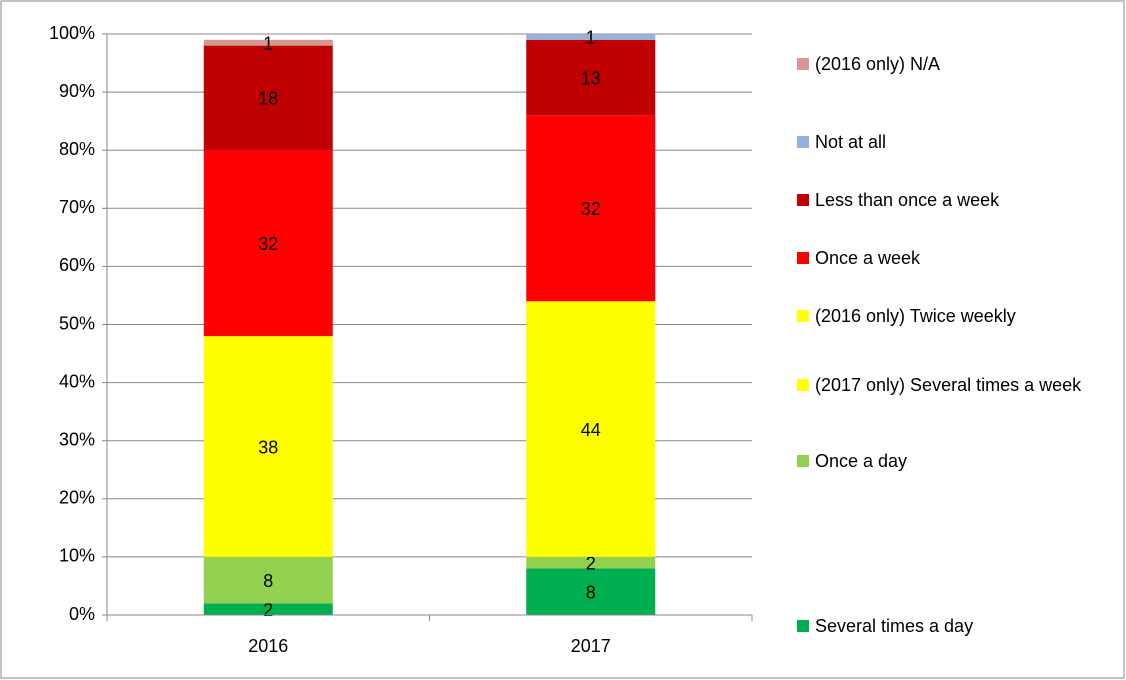 Image resolution: width=1126 pixels, height=680 pixels. What do you see at coordinates (77, 91) in the screenshot?
I see `y-tick-label: 90%` at bounding box center [77, 91].